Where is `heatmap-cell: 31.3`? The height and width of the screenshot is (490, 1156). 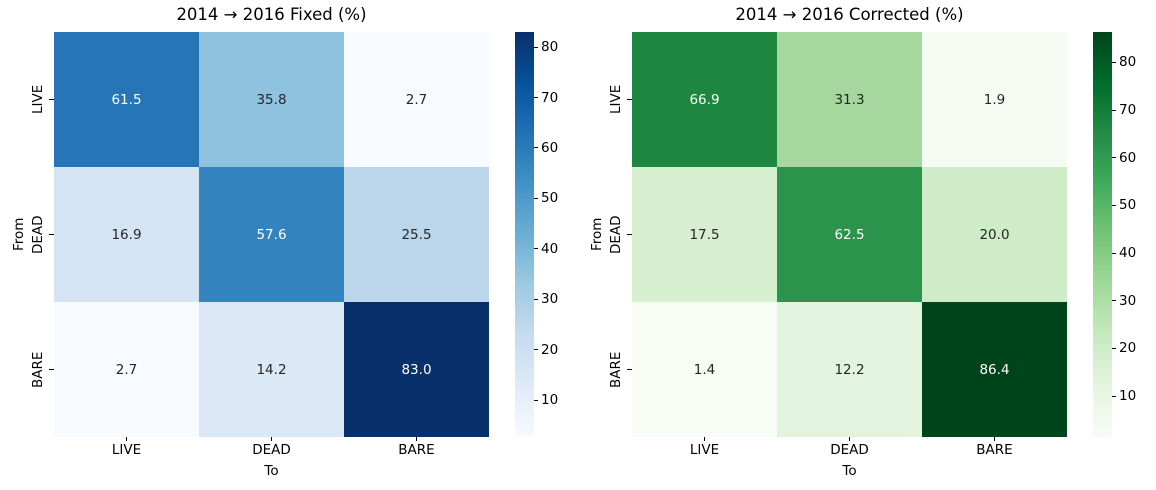 heatmap-cell: 31.3 is located at coordinates (849, 99).